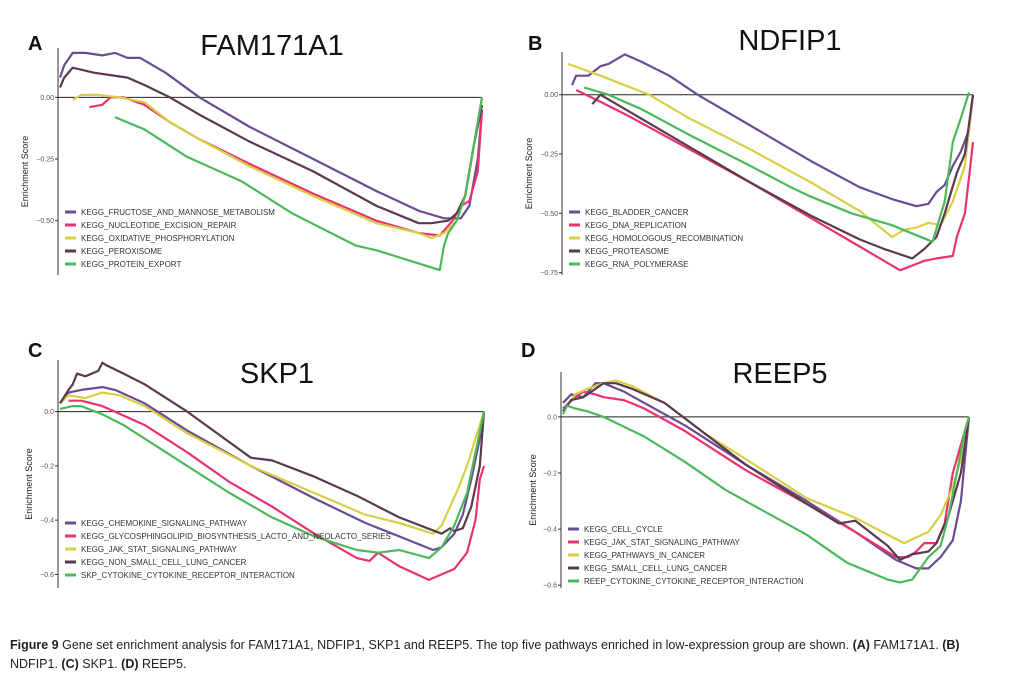  I want to click on caption-label: Figure 9, so click(34, 645).